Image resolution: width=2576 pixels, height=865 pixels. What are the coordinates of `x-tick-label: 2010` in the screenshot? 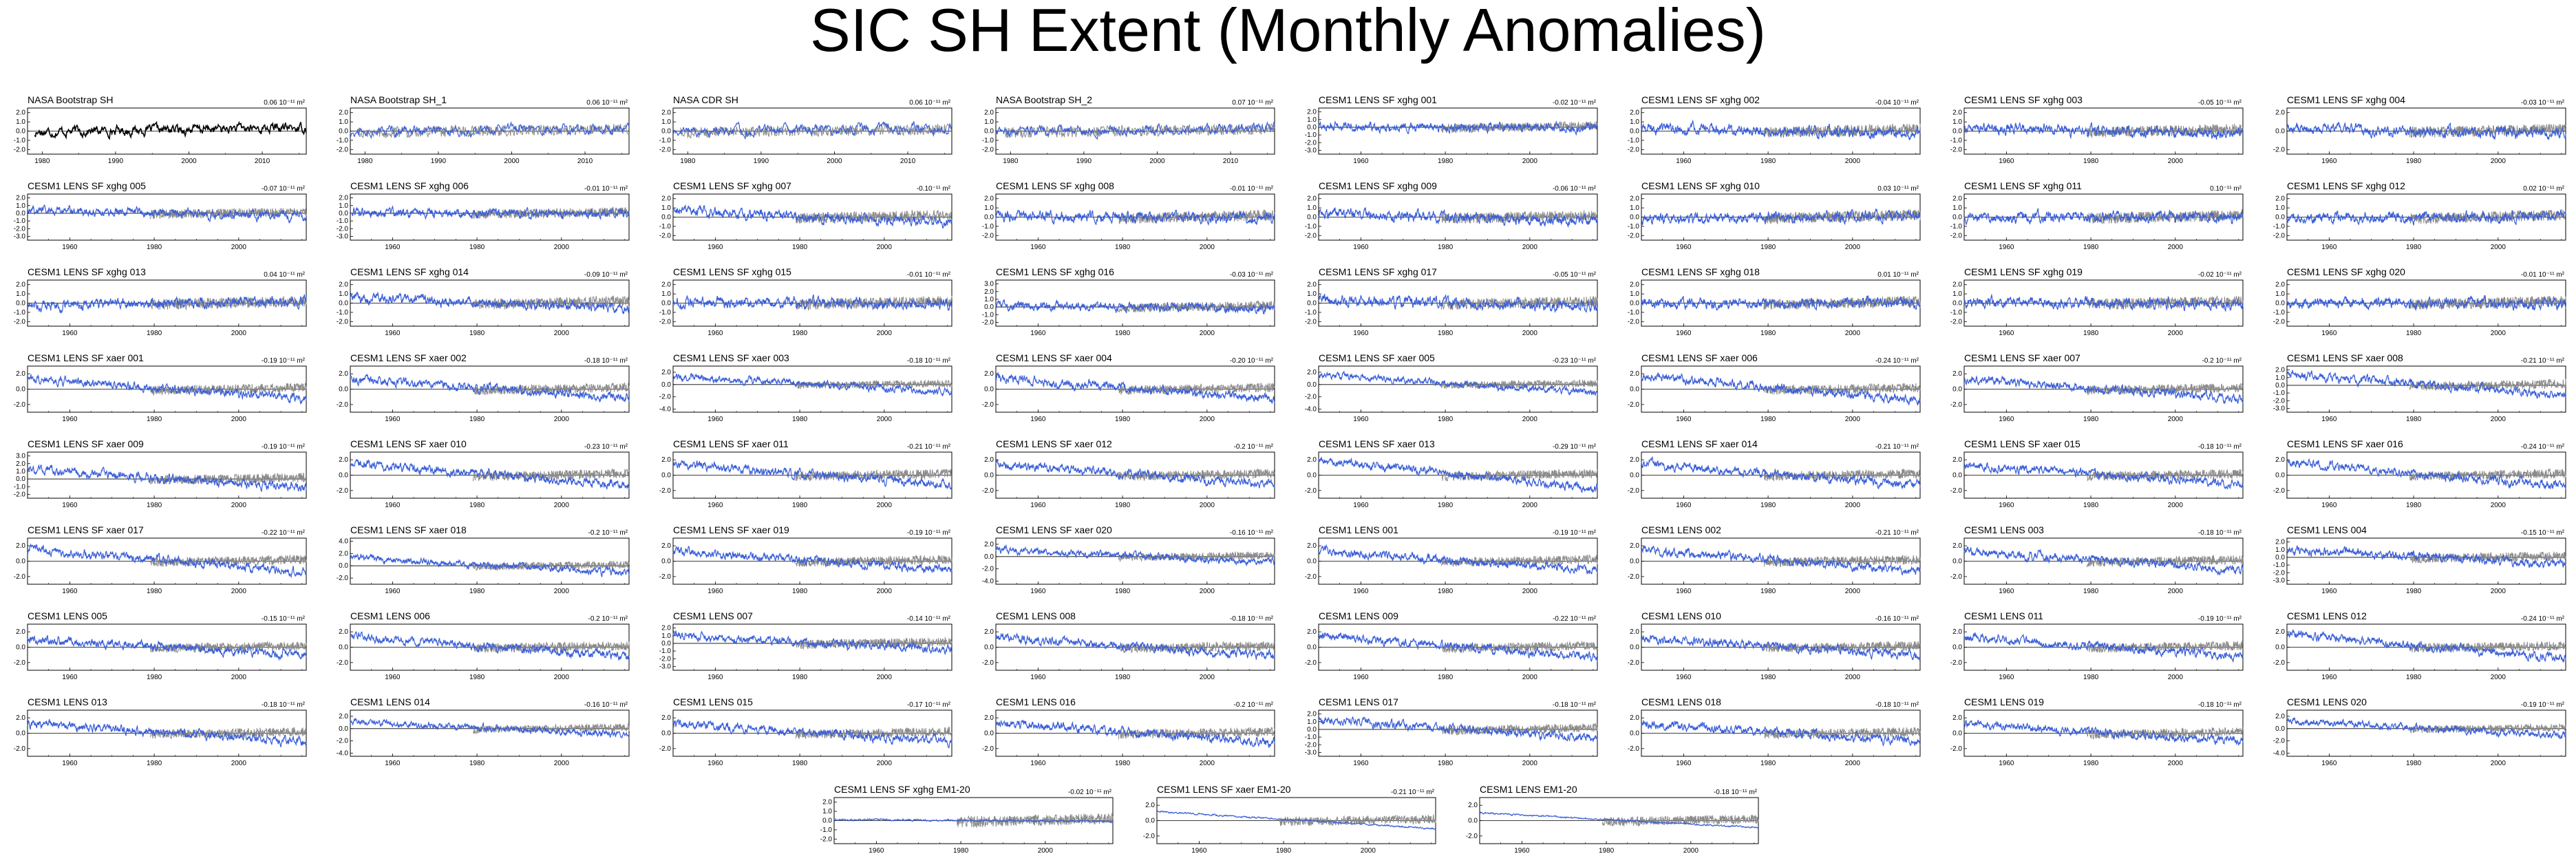 It's located at (908, 161).